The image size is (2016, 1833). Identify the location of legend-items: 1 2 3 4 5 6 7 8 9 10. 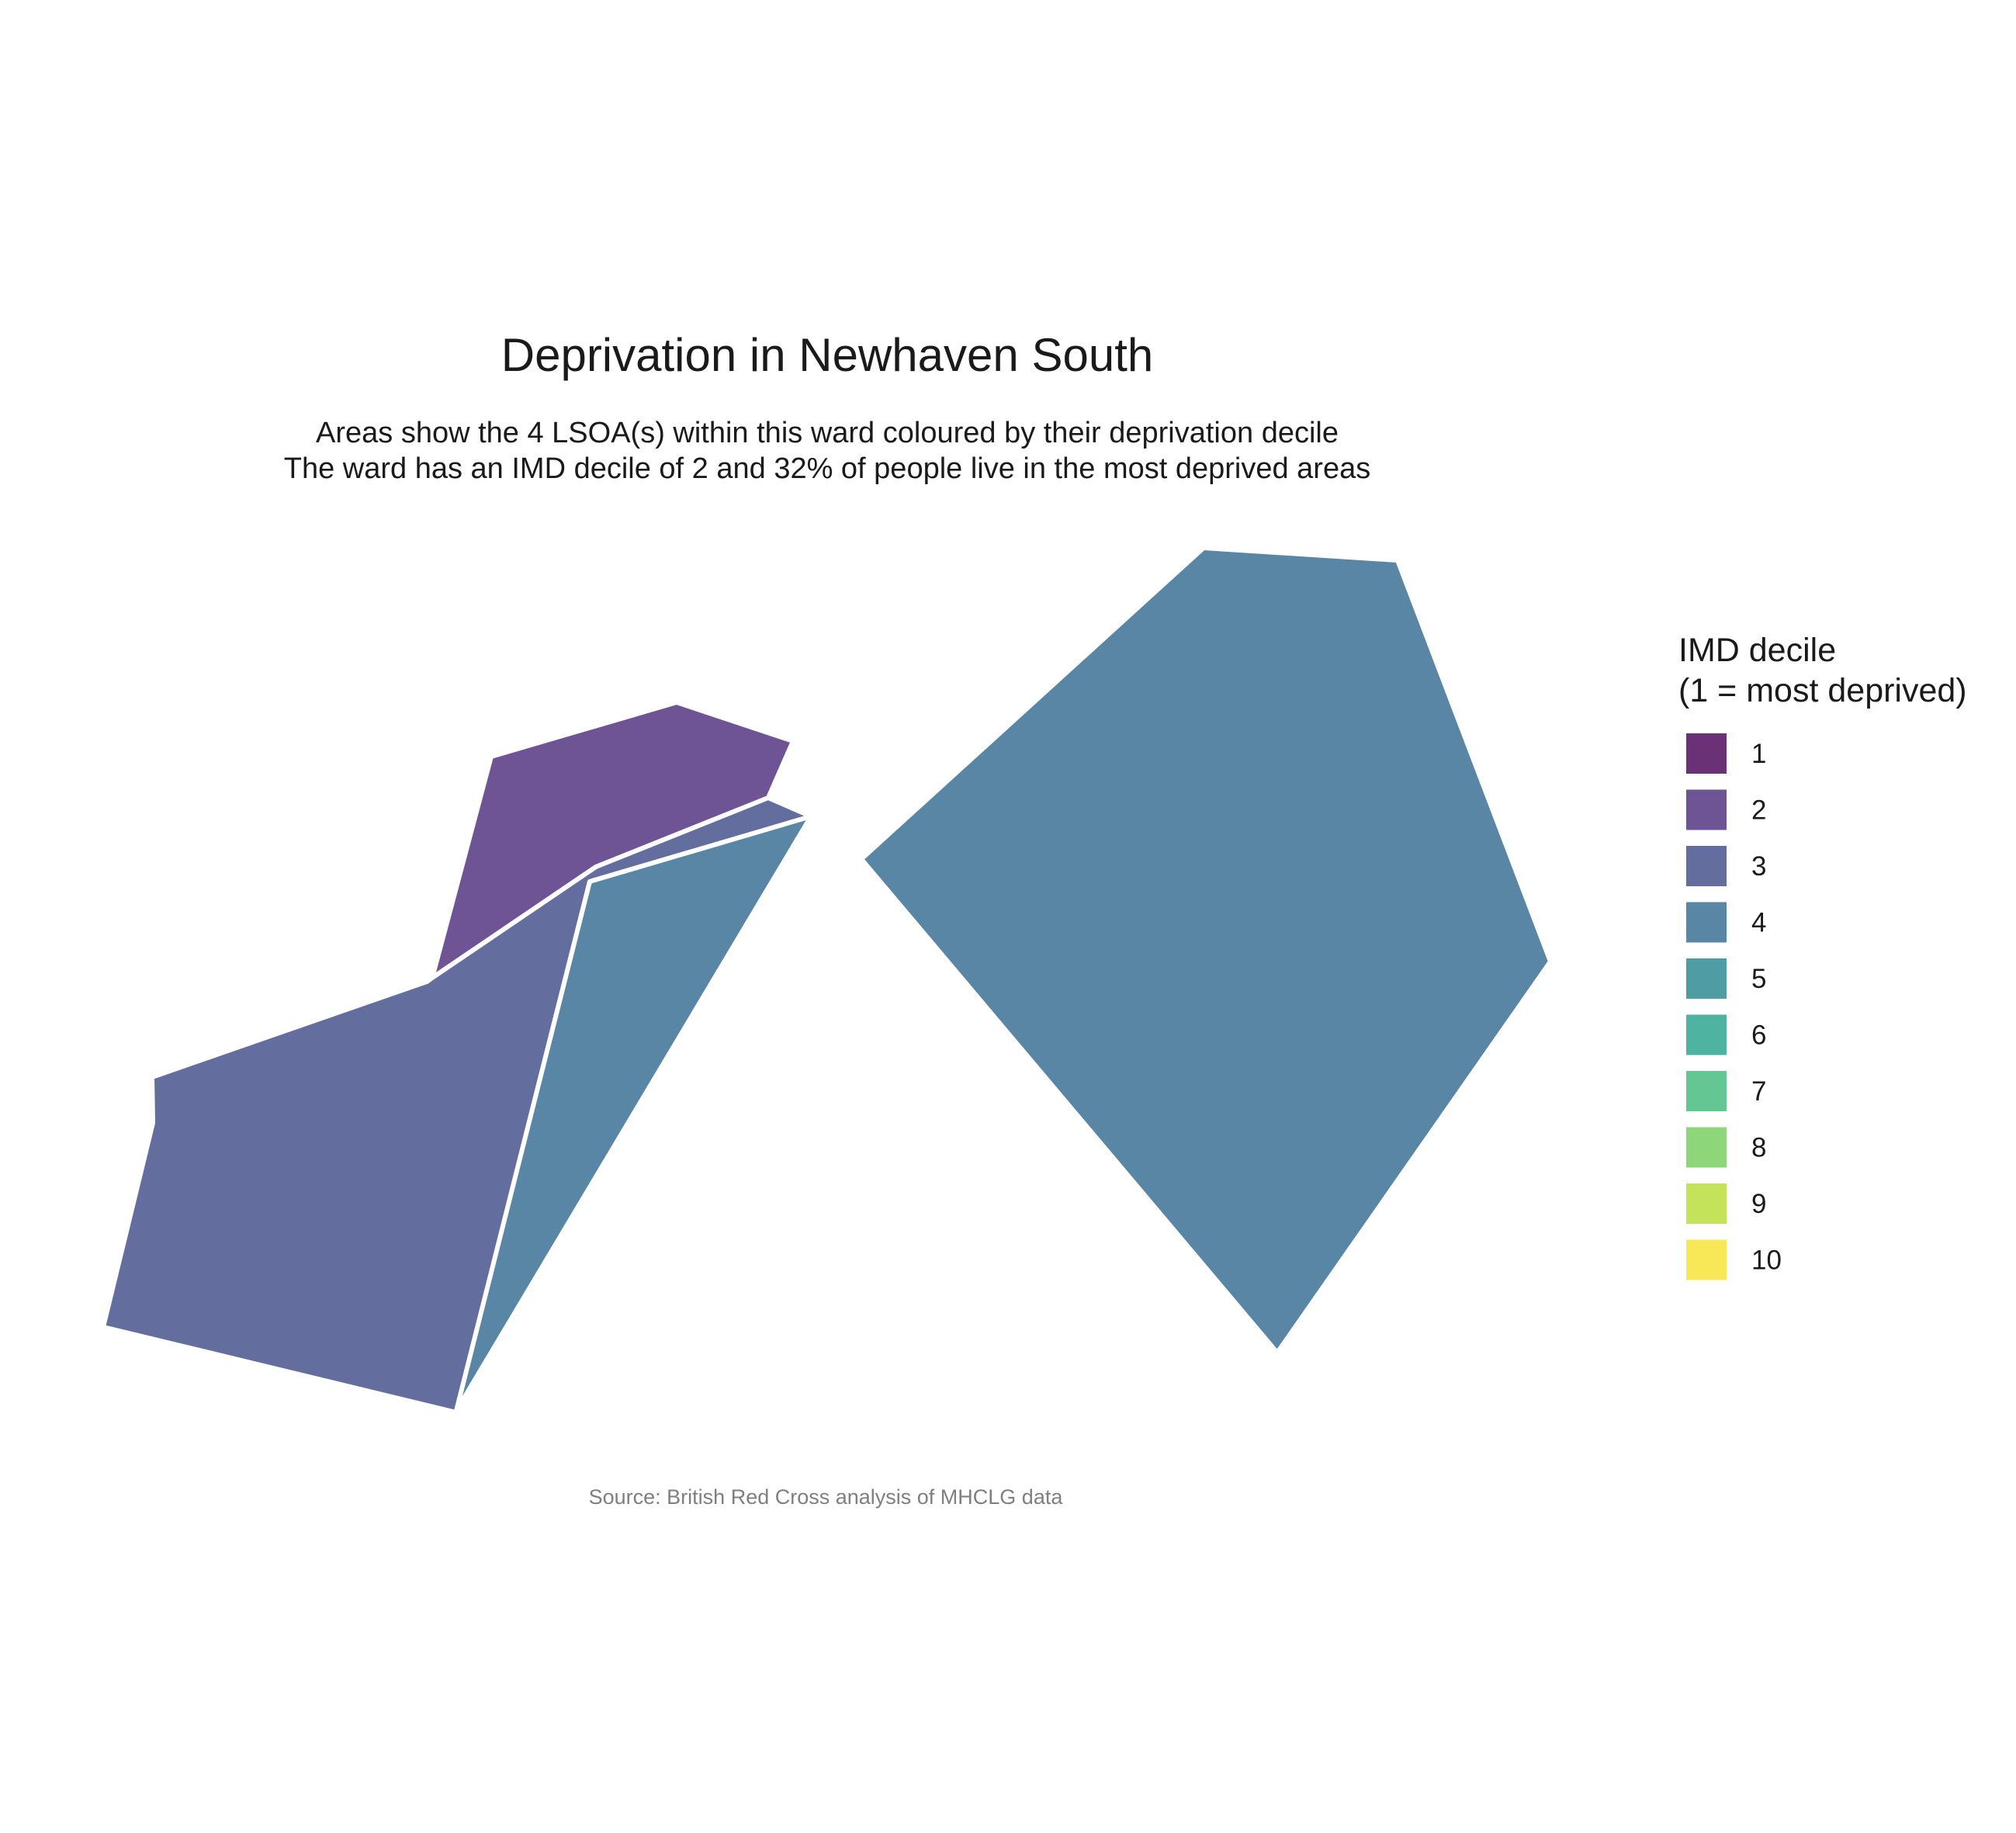
(1734, 1006).